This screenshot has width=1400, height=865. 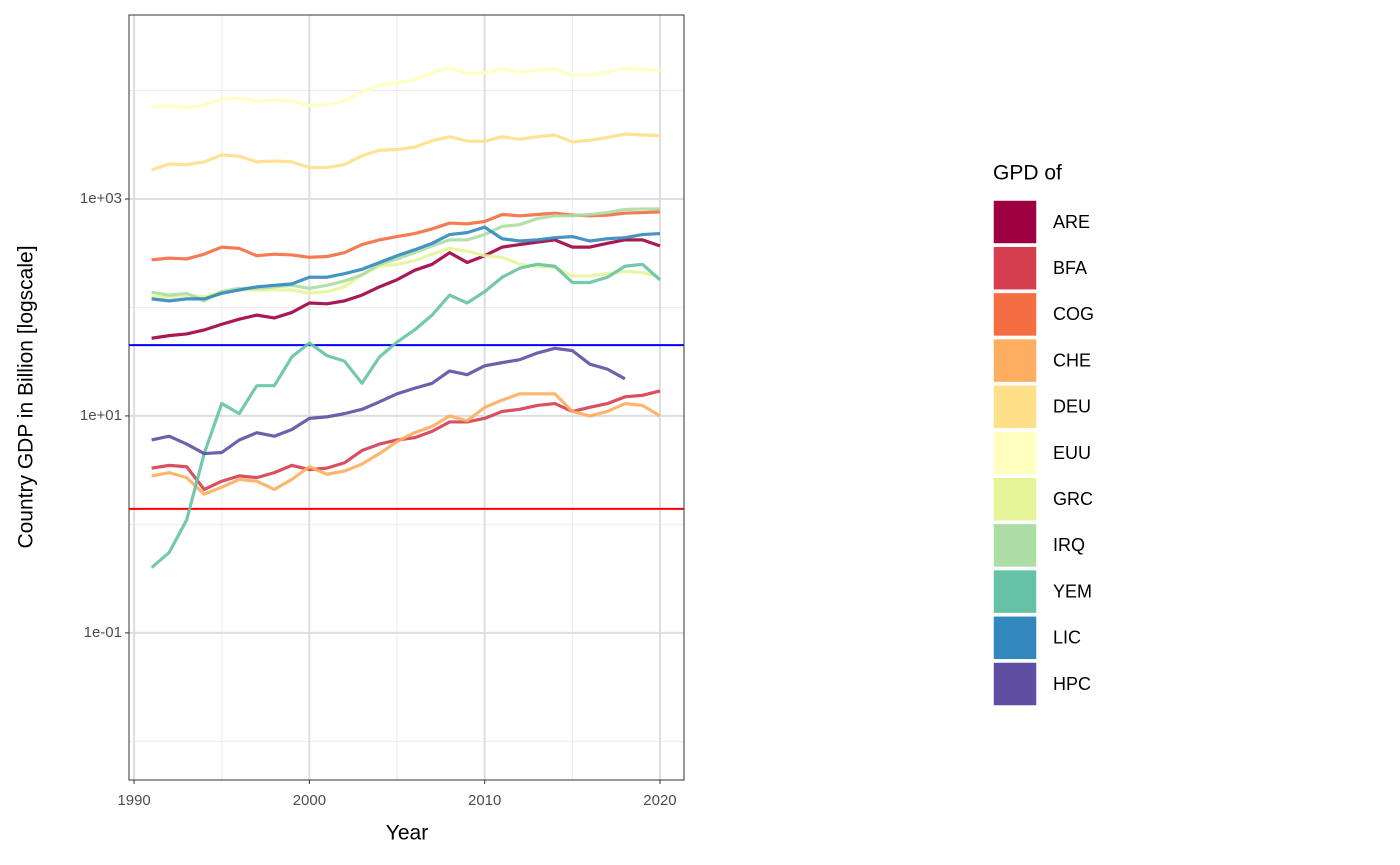 I want to click on legend-label: DEU, so click(x=1072, y=407).